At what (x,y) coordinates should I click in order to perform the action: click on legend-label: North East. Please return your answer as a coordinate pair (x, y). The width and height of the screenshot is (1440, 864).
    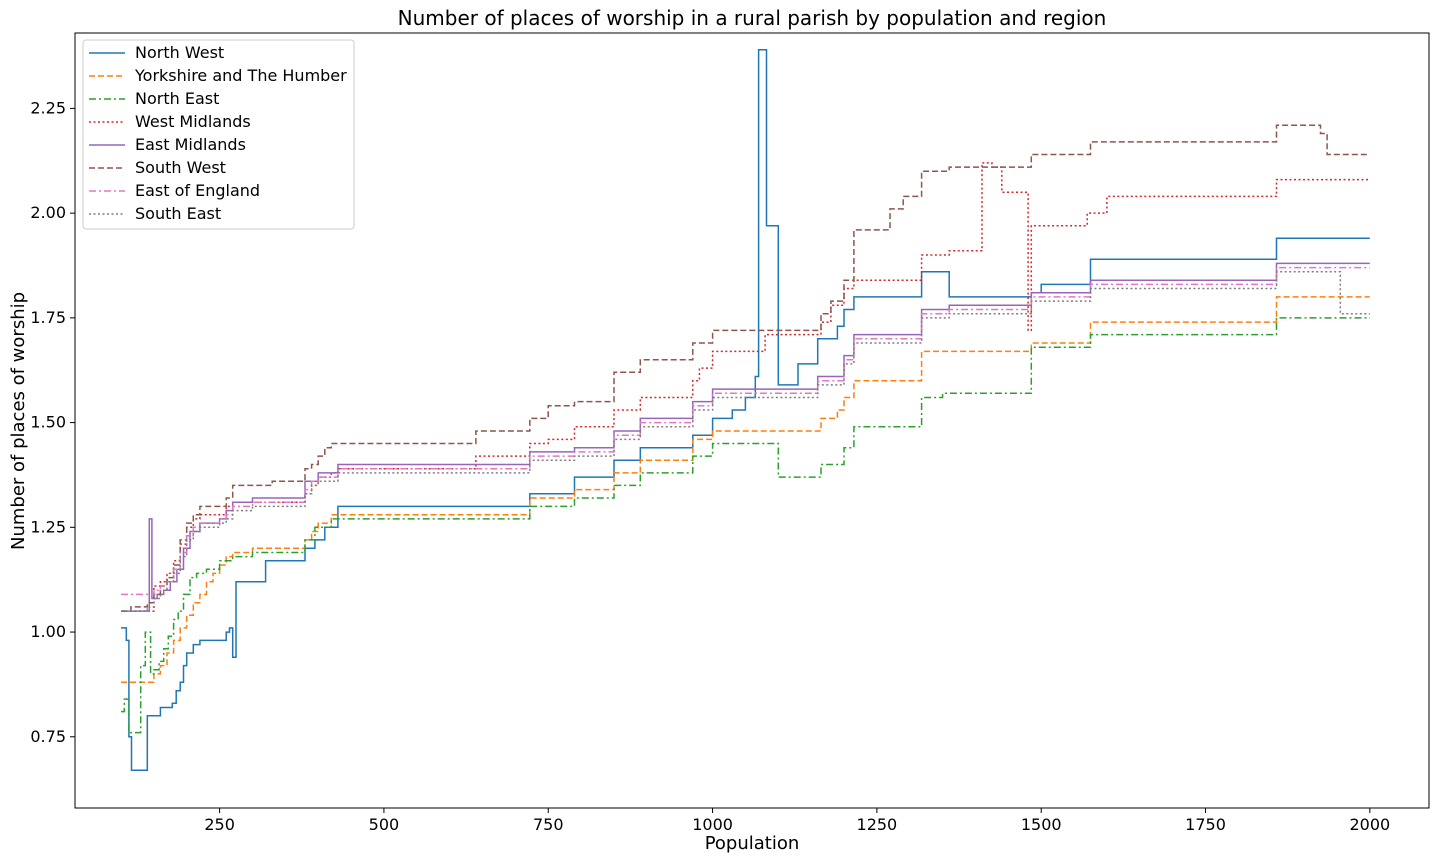
    Looking at the image, I should click on (177, 98).